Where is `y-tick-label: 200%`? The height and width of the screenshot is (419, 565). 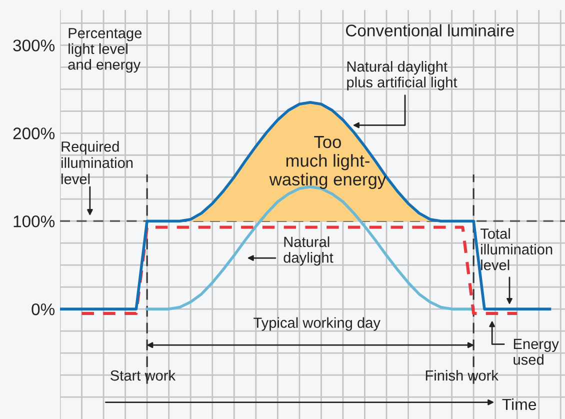
y-tick-label: 200% is located at coordinates (34, 134).